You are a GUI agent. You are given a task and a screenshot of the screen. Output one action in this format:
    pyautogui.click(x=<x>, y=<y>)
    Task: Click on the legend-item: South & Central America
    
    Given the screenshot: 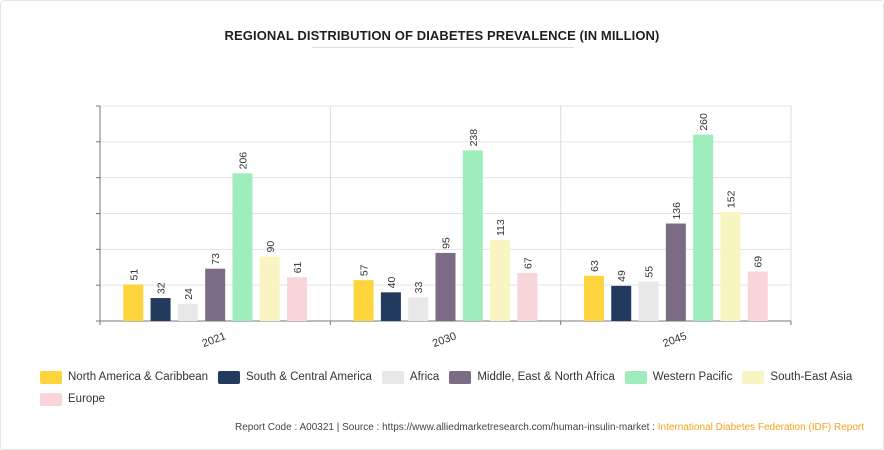 What is the action you would take?
    pyautogui.click(x=294, y=377)
    